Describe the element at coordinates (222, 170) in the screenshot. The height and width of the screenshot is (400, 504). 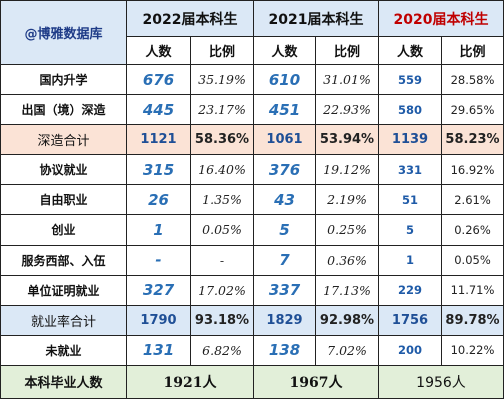
I see `ratio-2022: 16.40%` at that location.